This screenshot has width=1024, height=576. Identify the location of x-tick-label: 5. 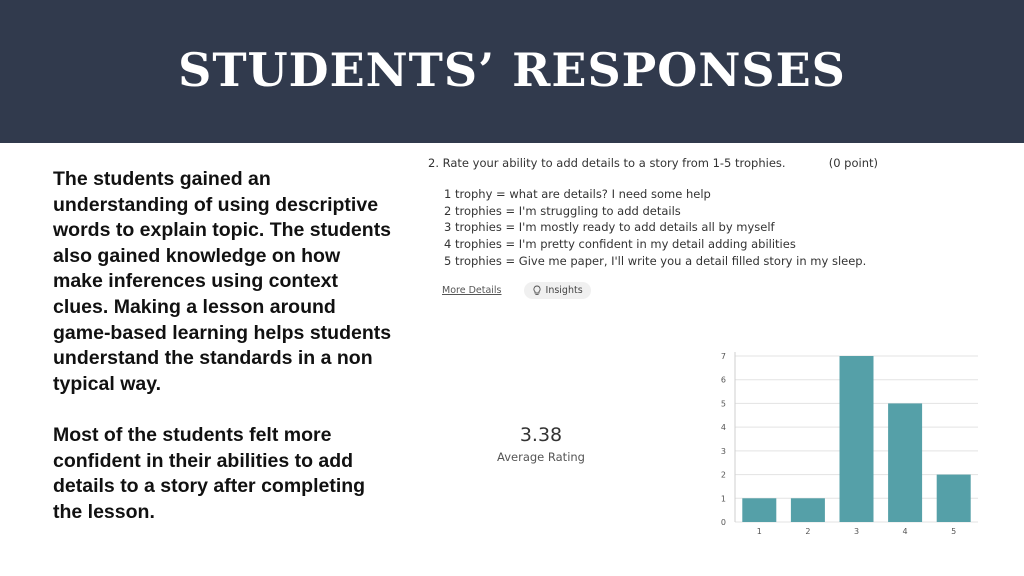
(953, 531).